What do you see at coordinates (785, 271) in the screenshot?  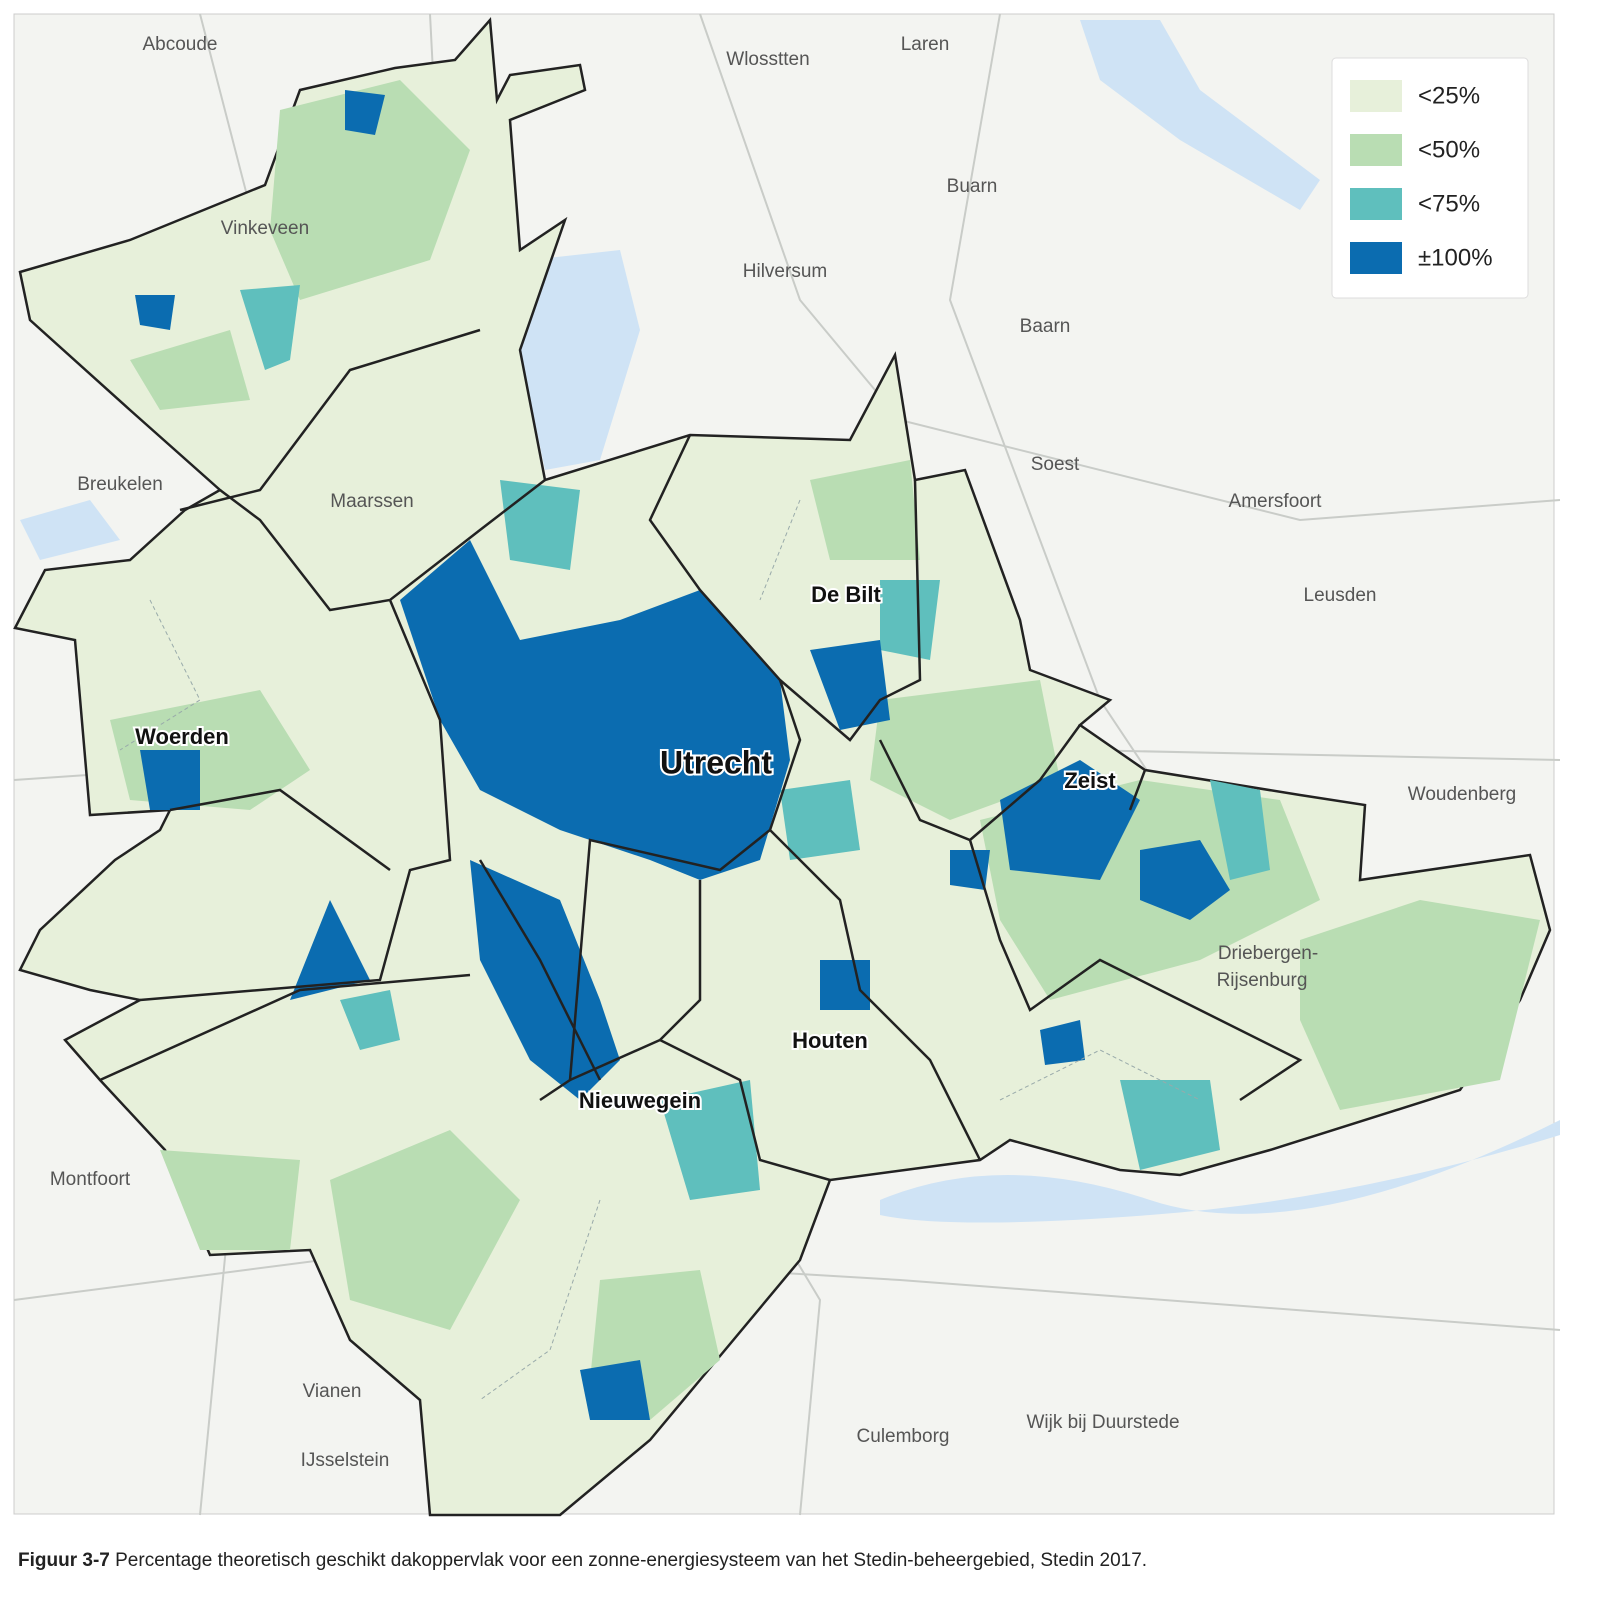 I see `place-label: Hilversum` at bounding box center [785, 271].